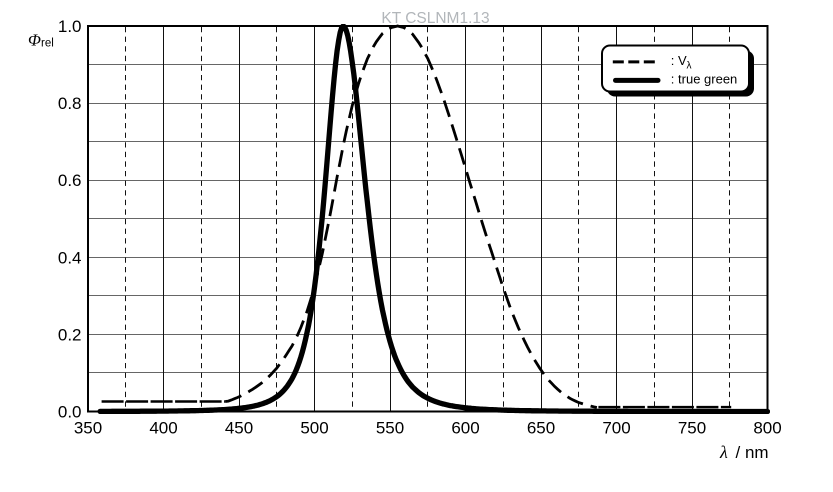 The width and height of the screenshot is (833, 492). What do you see at coordinates (767, 428) in the screenshot?
I see `svg-text: 800` at bounding box center [767, 428].